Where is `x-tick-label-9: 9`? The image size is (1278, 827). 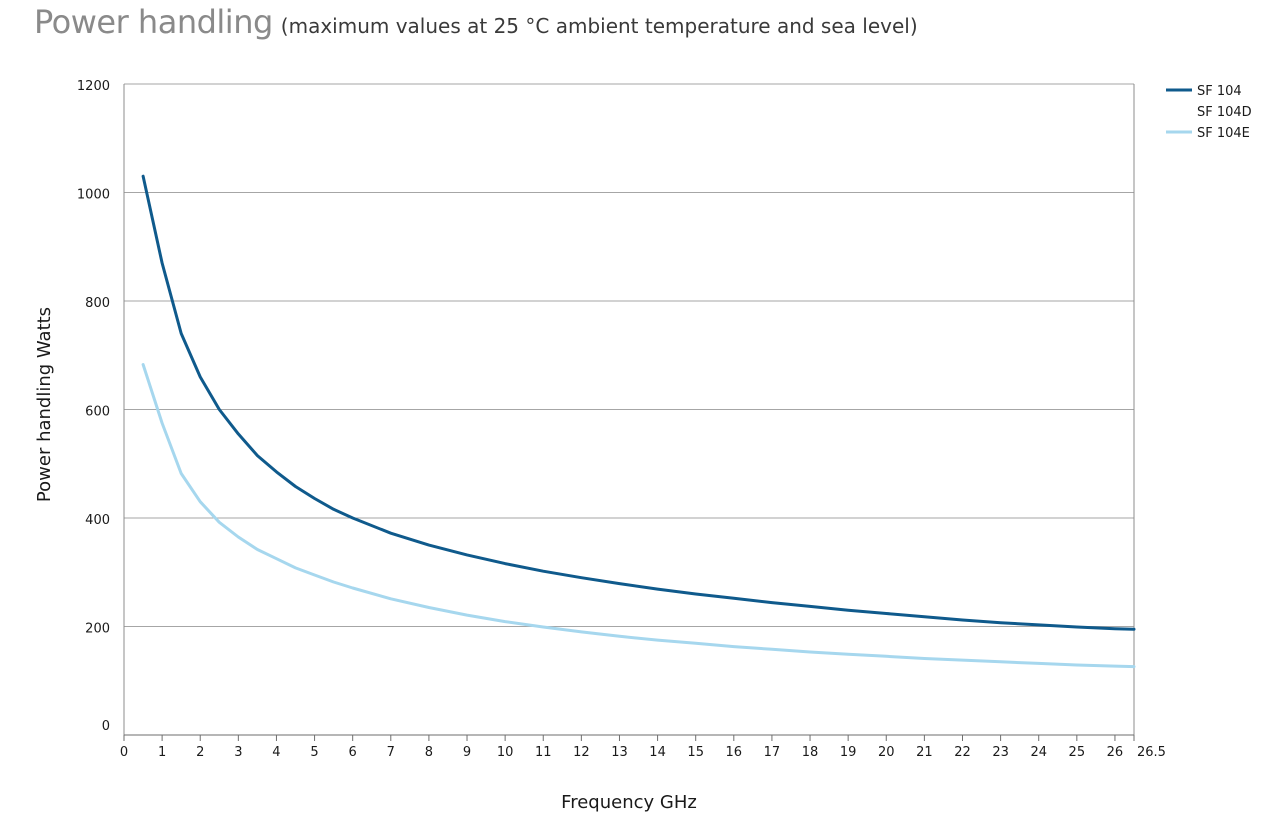
x-tick-label-9: 9 is located at coordinates (467, 752).